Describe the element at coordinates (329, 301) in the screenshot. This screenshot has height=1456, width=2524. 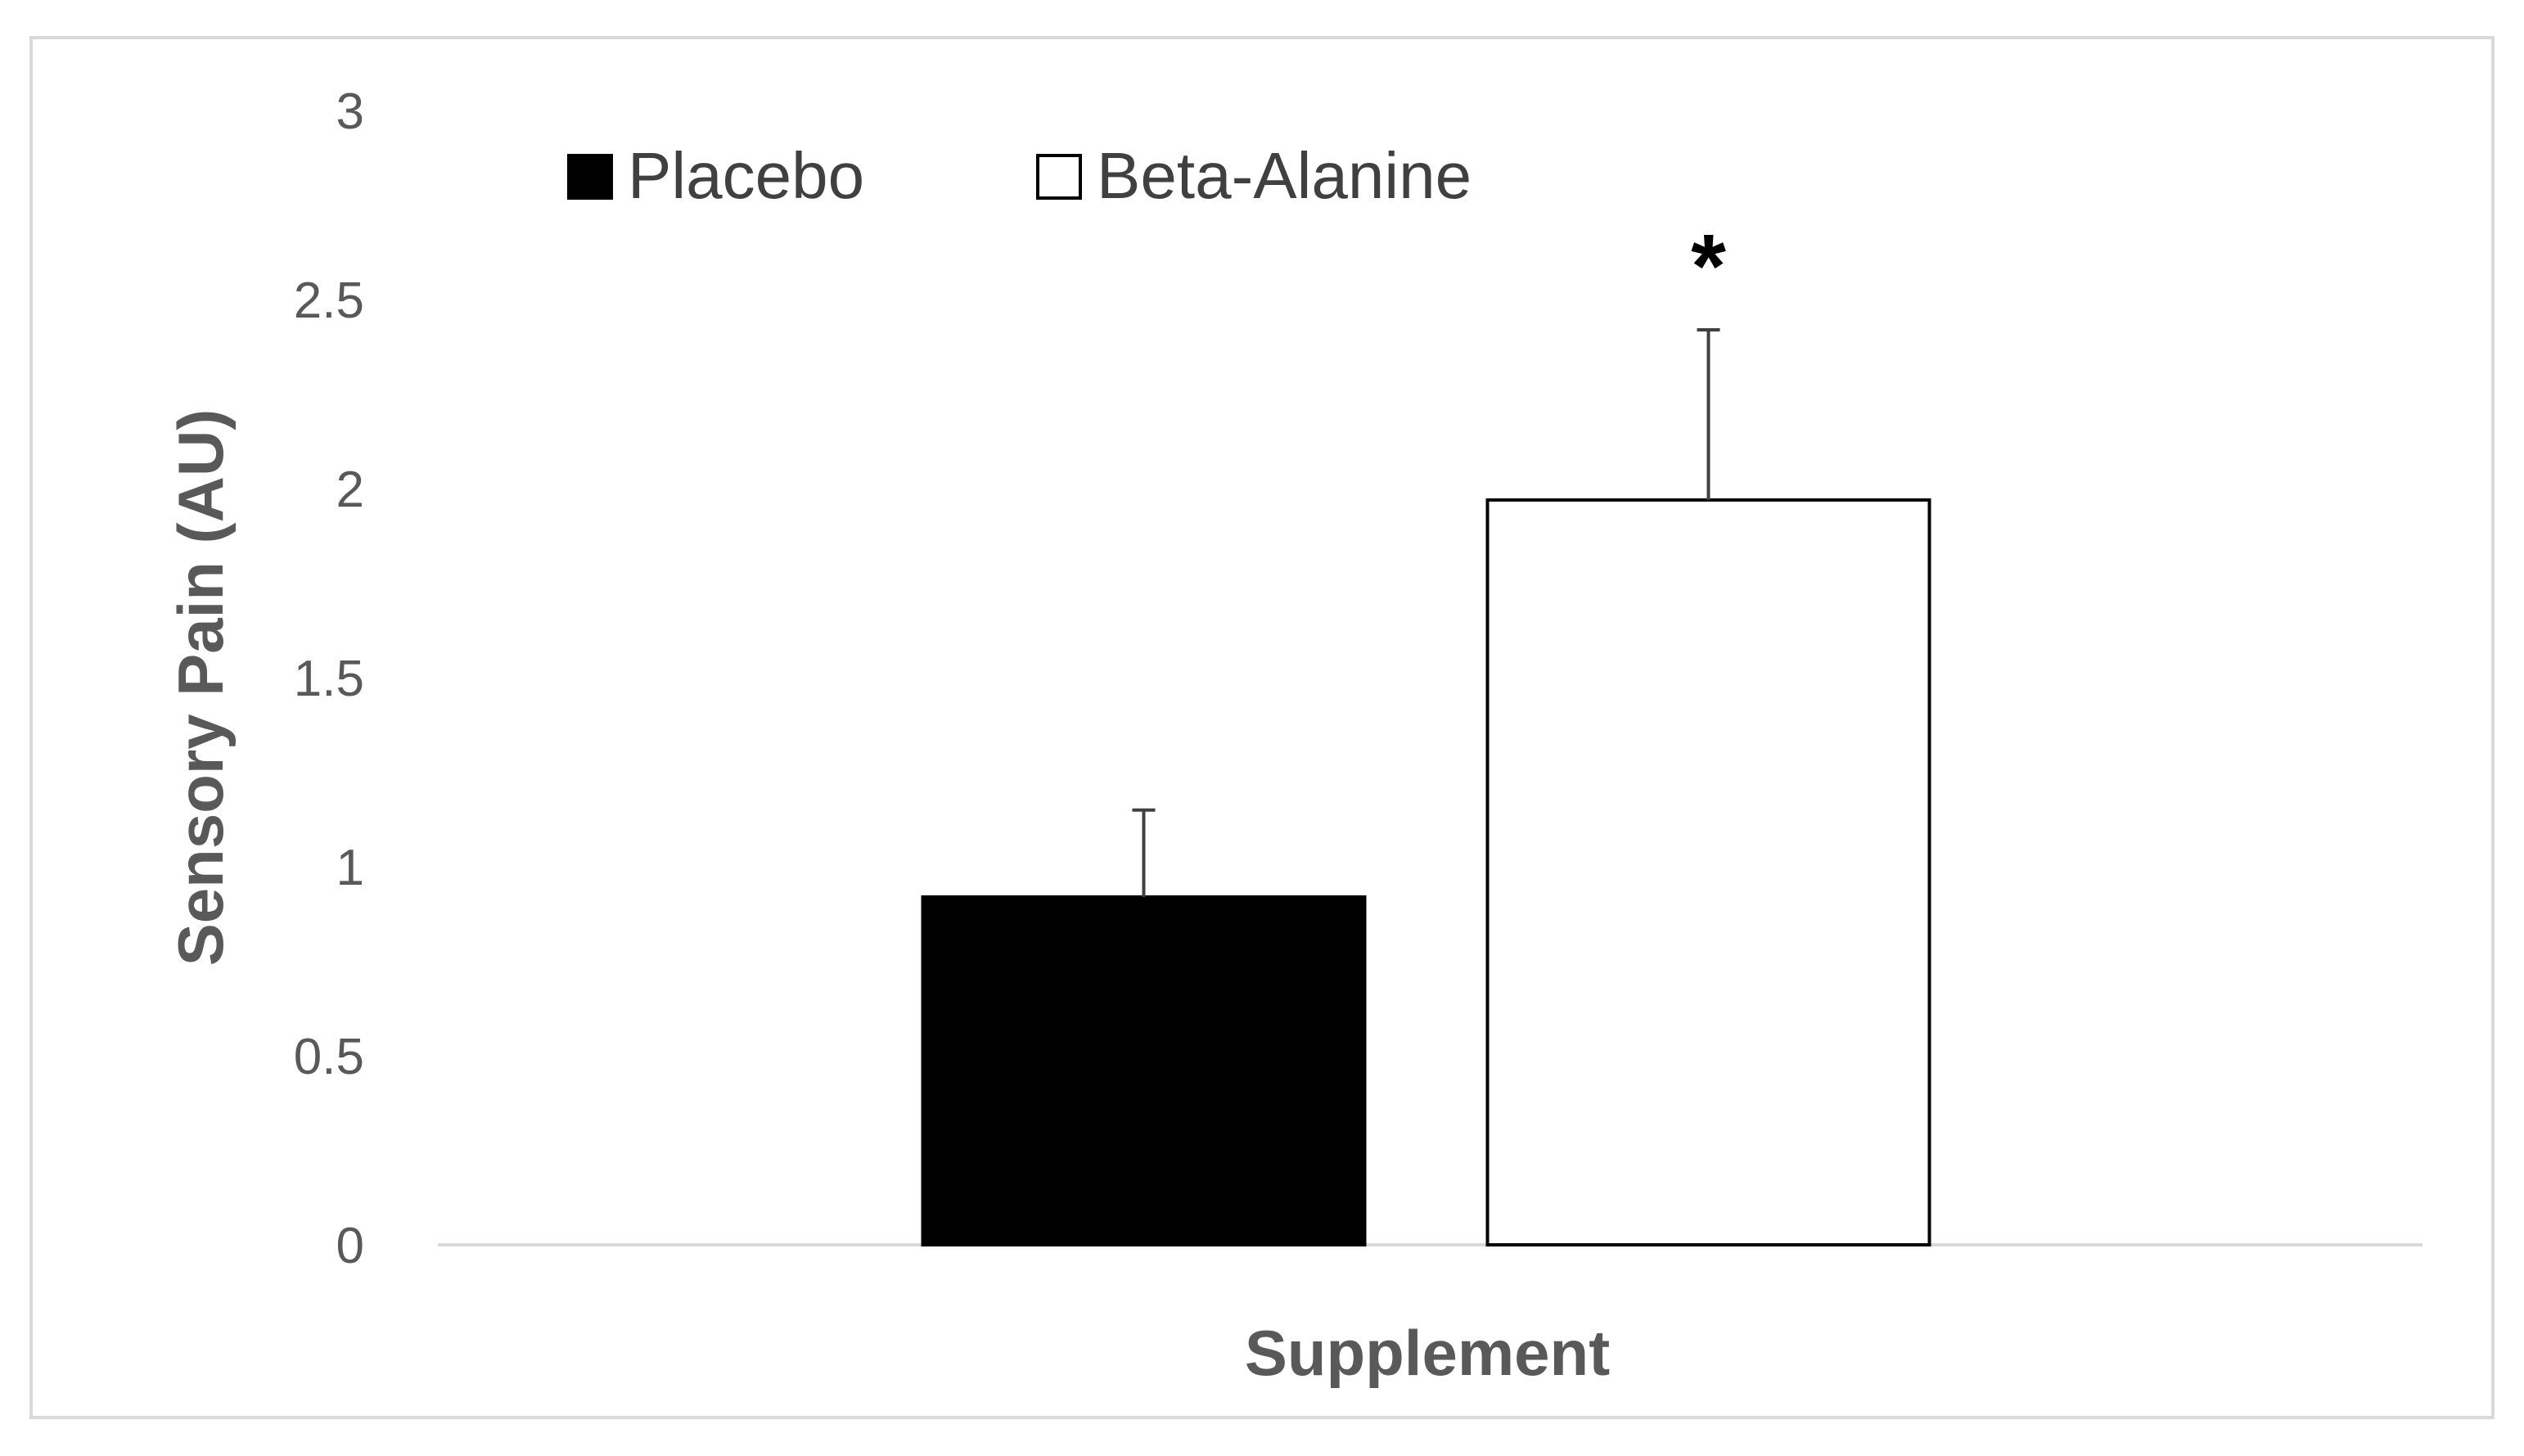
I see `y-tick-label: 2.5` at that location.